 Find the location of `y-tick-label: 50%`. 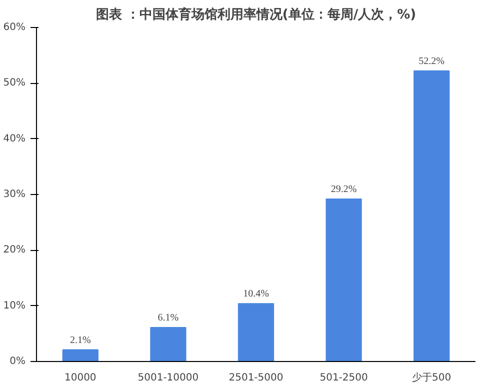

y-tick-label: 50% is located at coordinates (14, 83).